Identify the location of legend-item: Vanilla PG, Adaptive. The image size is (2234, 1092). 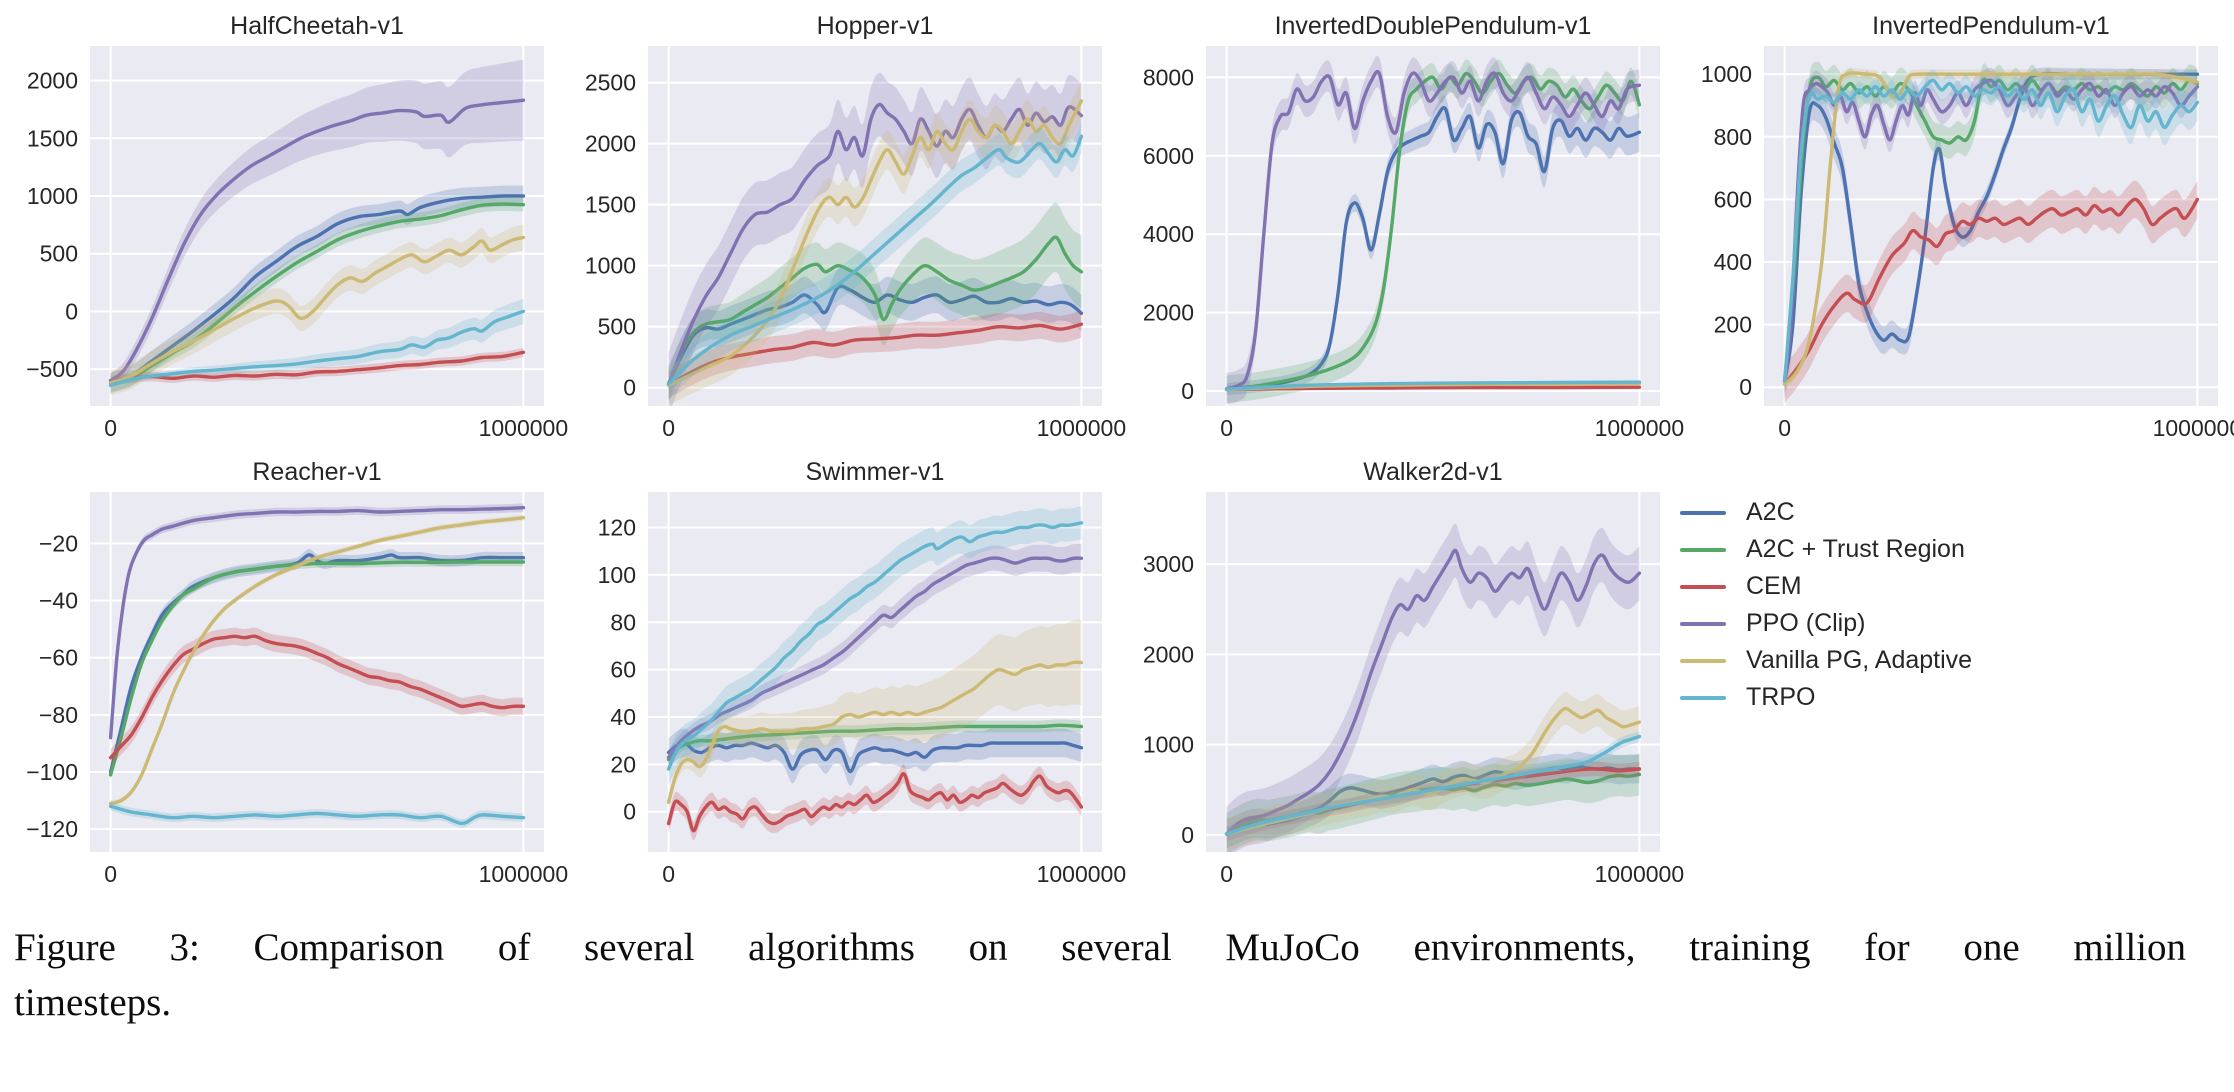
(1957, 660).